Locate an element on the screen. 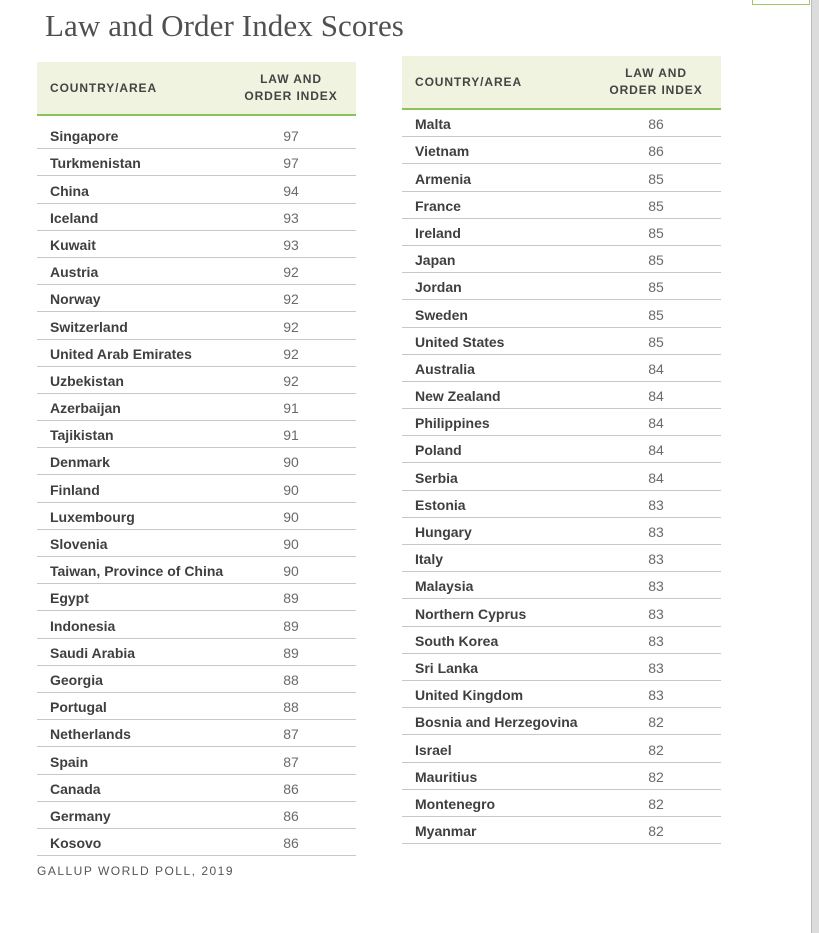 This screenshot has height=933, width=819. country-cell: Armenia is located at coordinates (443, 178).